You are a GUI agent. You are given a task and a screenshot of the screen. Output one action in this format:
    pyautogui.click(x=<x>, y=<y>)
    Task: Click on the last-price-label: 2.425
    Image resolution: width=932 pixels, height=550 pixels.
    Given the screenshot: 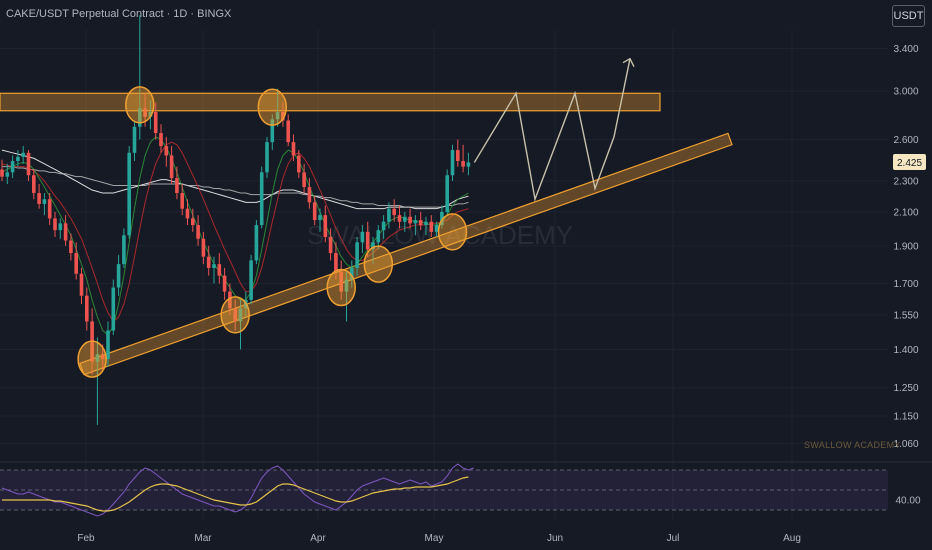 What is the action you would take?
    pyautogui.click(x=909, y=162)
    